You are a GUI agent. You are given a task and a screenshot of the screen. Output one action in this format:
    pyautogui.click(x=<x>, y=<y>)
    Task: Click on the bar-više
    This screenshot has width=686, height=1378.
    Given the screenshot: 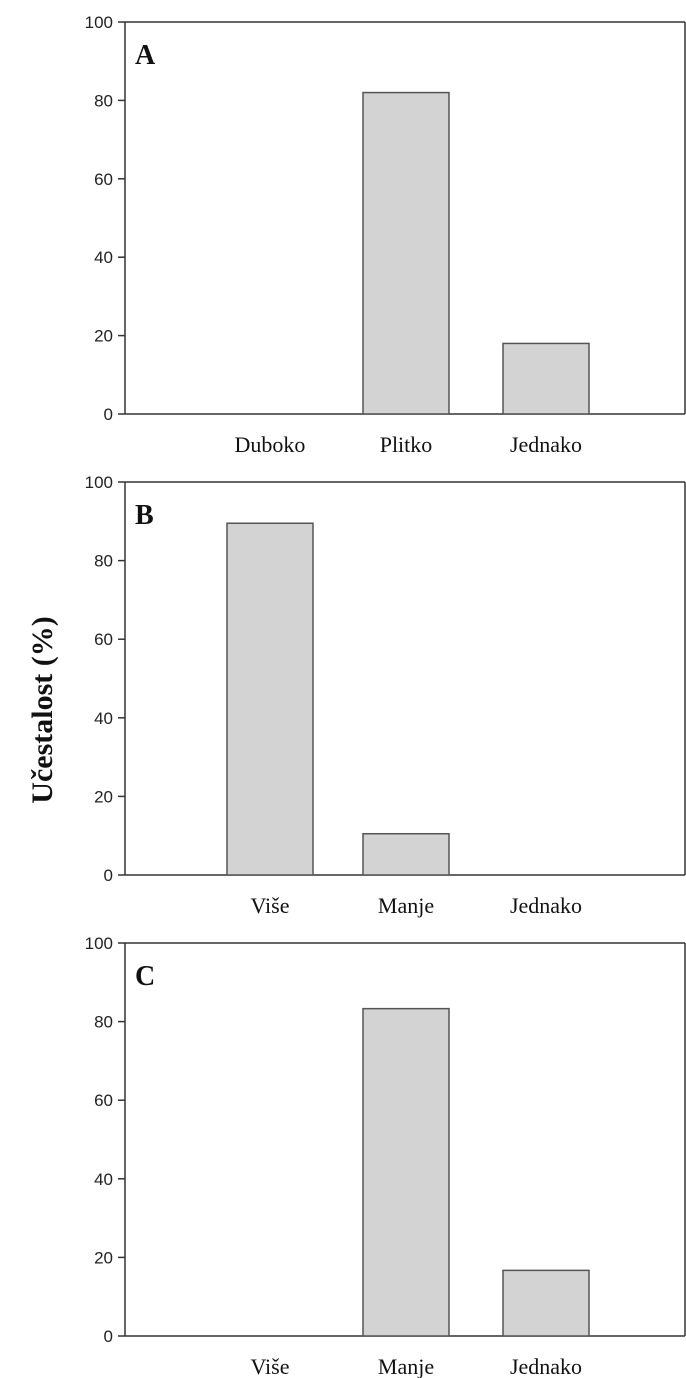 What is the action you would take?
    pyautogui.click(x=270, y=699)
    